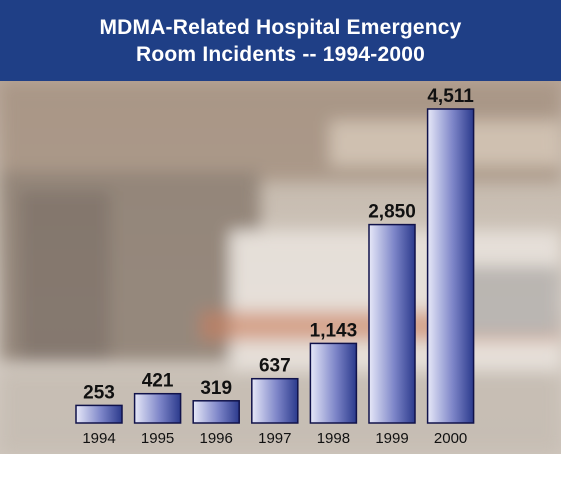 The width and height of the screenshot is (561, 478). Describe the element at coordinates (98, 438) in the screenshot. I see `x-tick-label-1994: 1994` at that location.